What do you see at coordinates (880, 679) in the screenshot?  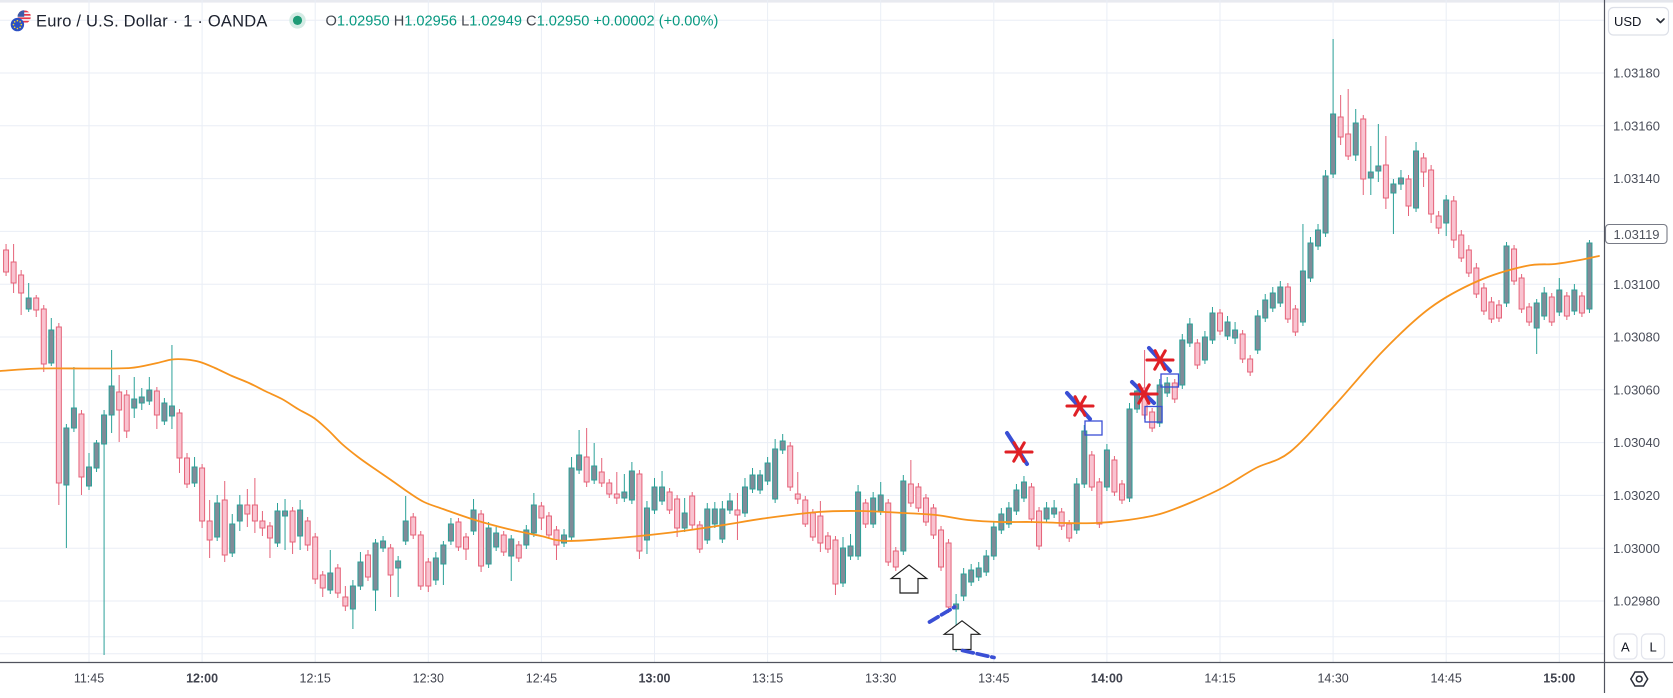 I see `svg-text: 13:30` at bounding box center [880, 679].